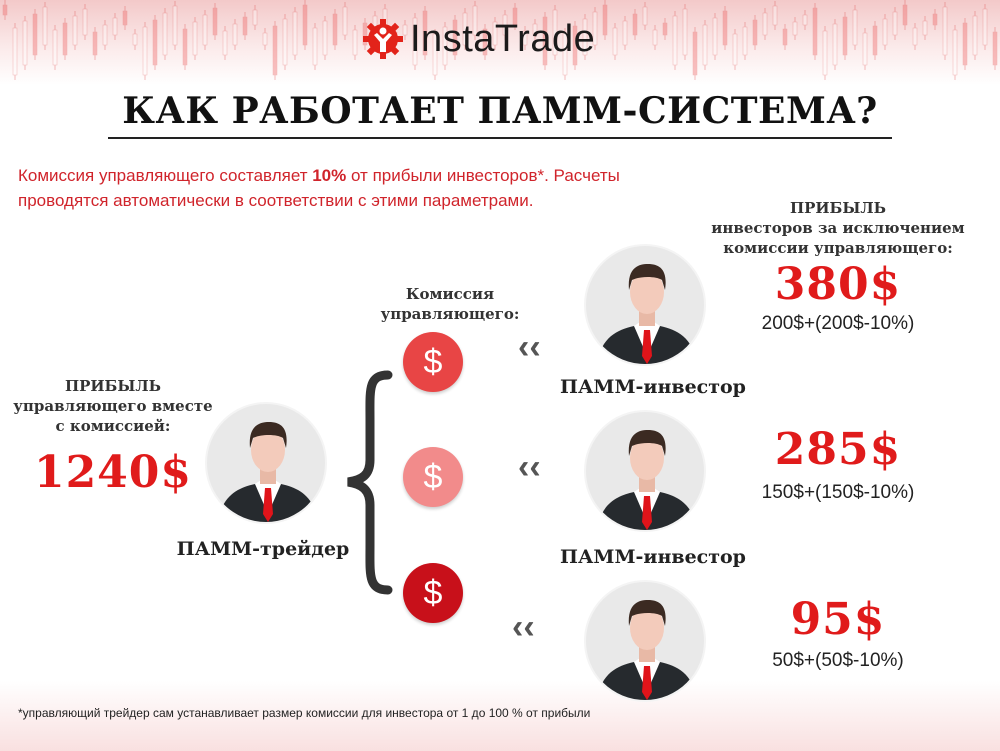 This screenshot has width=1000, height=751. Describe the element at coordinates (433, 362) in the screenshot. I see `commission-coin-1: $` at that location.